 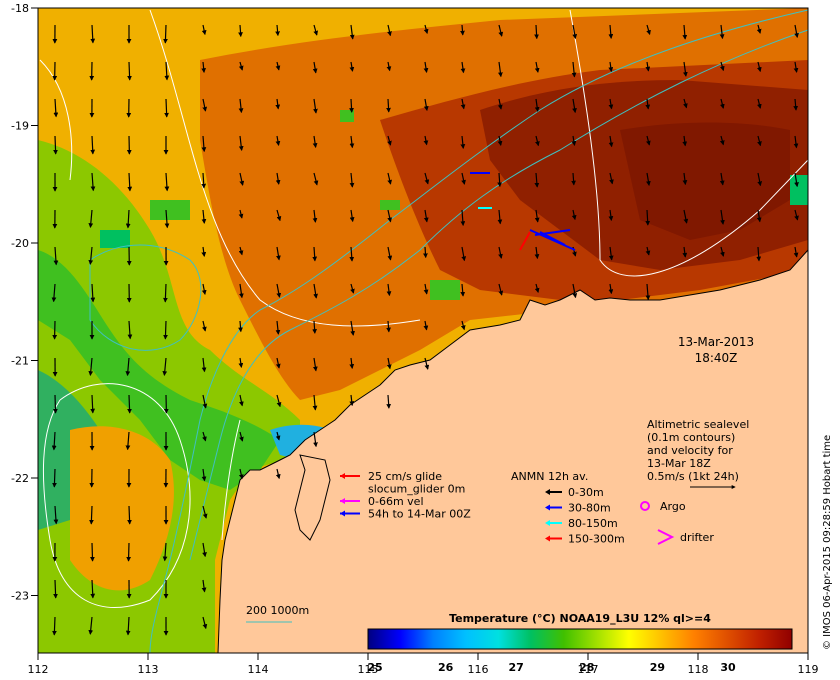 What do you see at coordinates (551, 667) in the screenshot?
I see `colorbar-ticks: 25 26 27 28 29 30` at bounding box center [551, 667].